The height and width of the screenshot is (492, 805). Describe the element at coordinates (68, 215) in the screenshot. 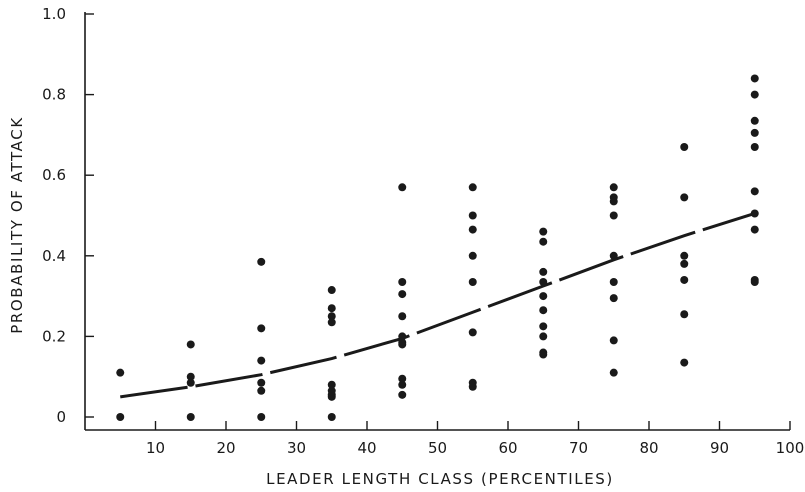

I see `y-axis-ticks: 0 0.2 0.4 0.6 0.8 1.0` at that location.